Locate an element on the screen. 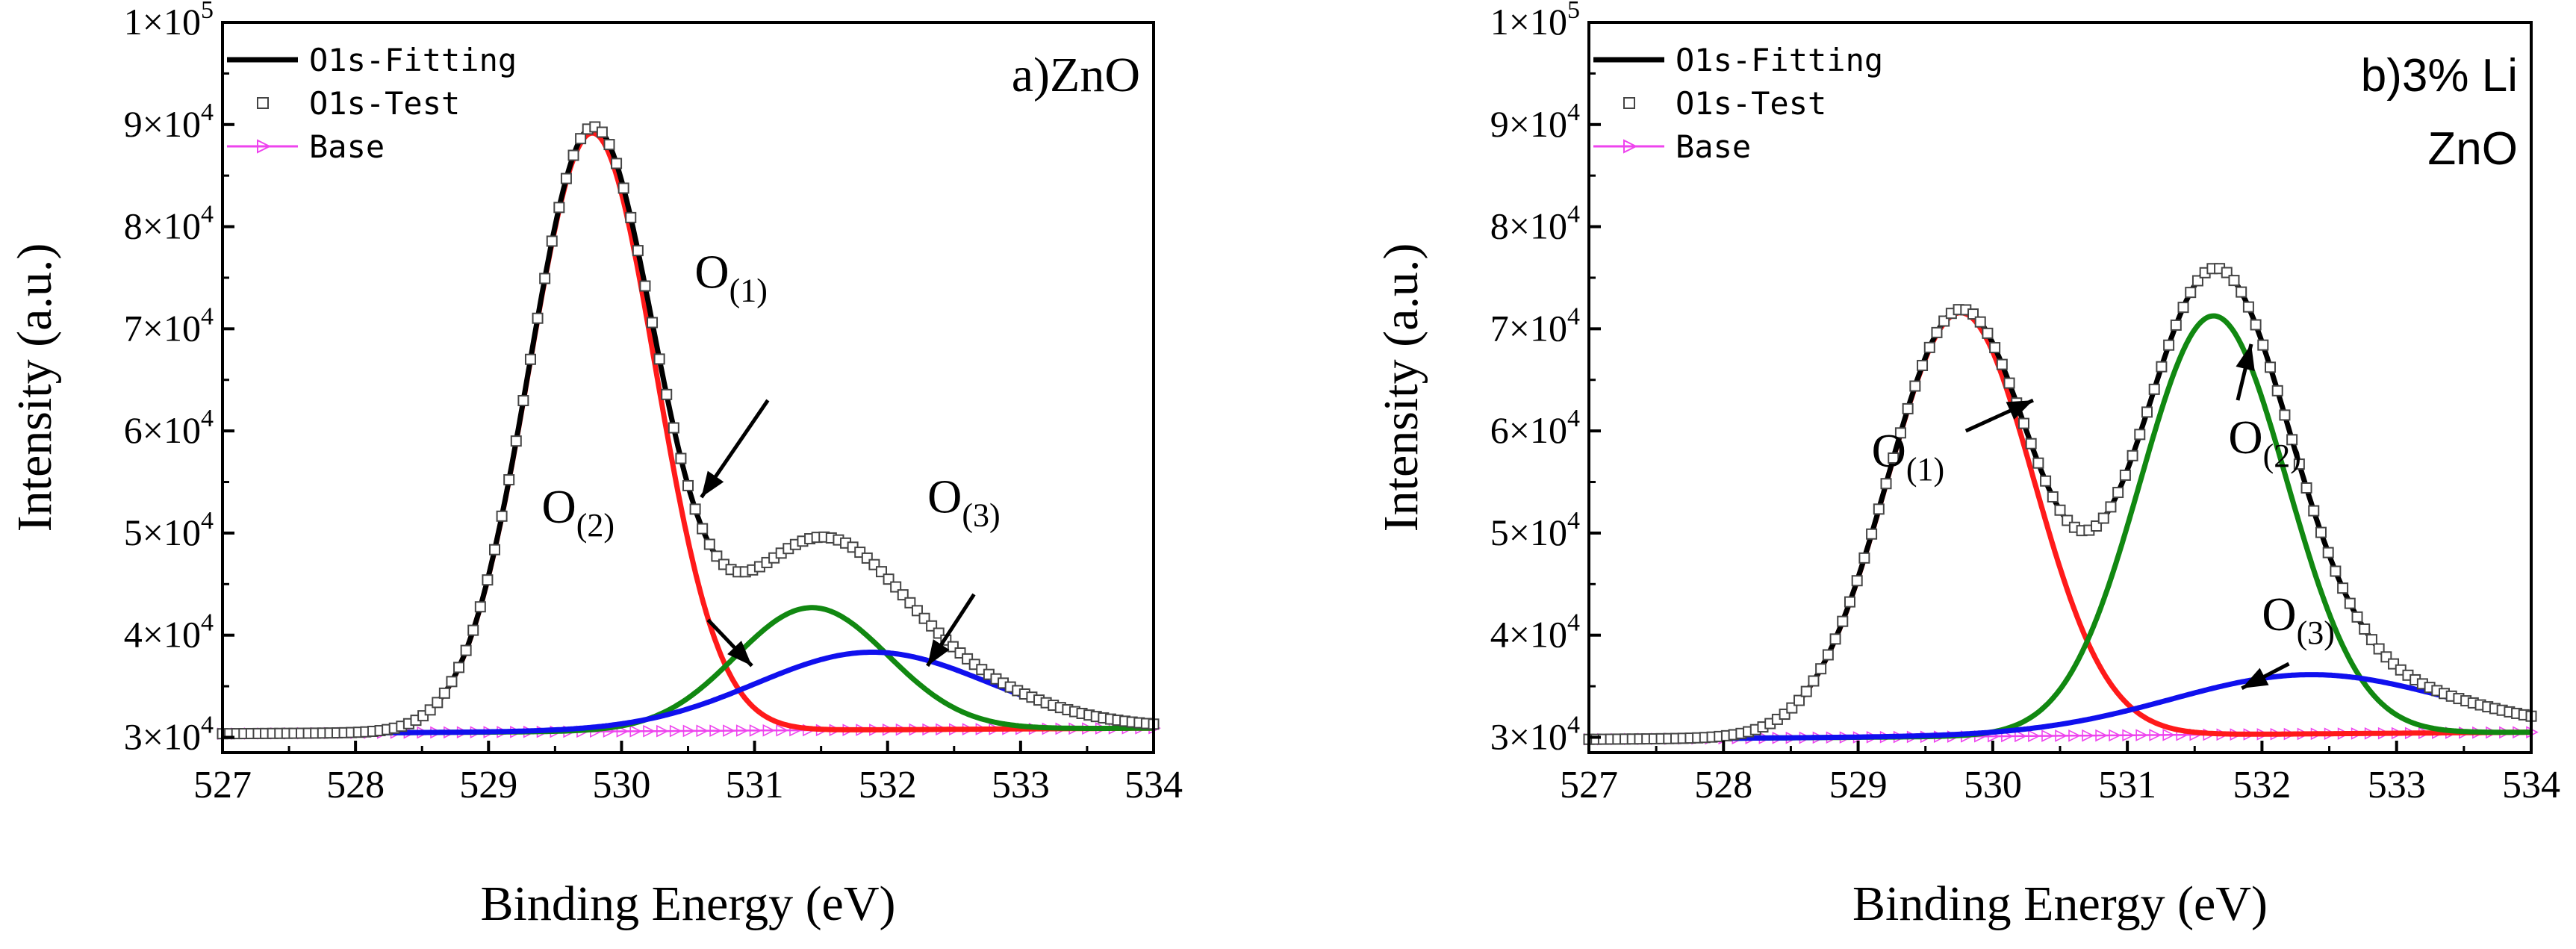 This screenshot has width=2576, height=949. y-tick-label: 3×10⁴ is located at coordinates (1535, 734).